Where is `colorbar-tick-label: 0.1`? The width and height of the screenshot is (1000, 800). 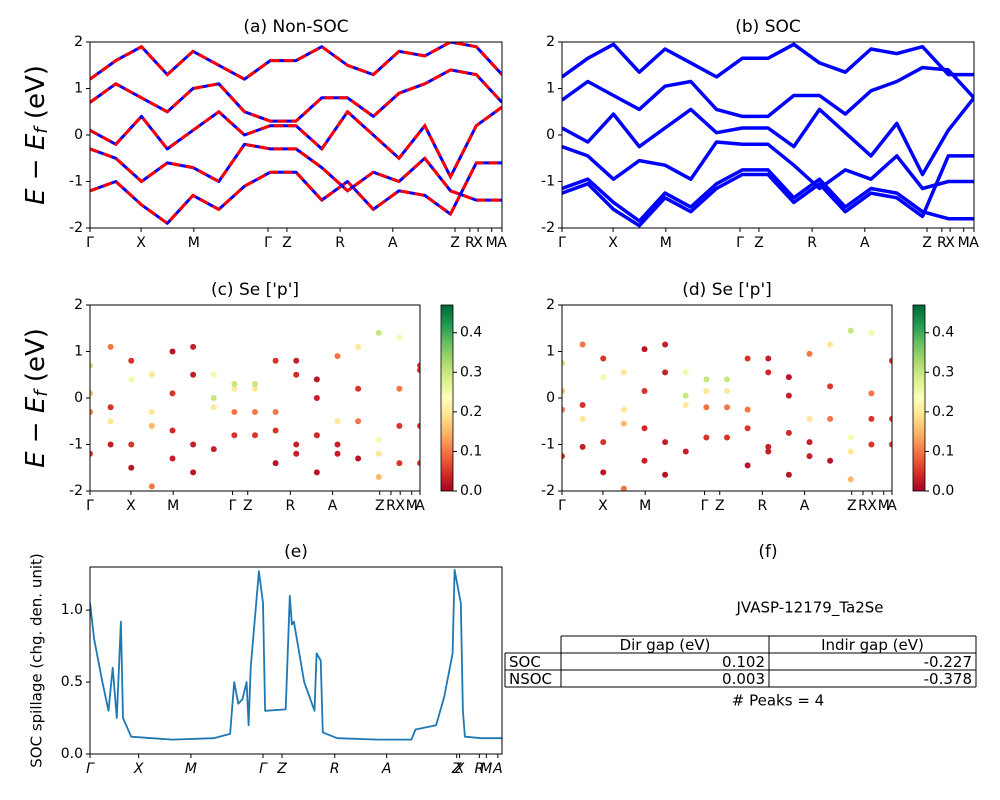
colorbar-tick-label: 0.1 is located at coordinates (471, 451).